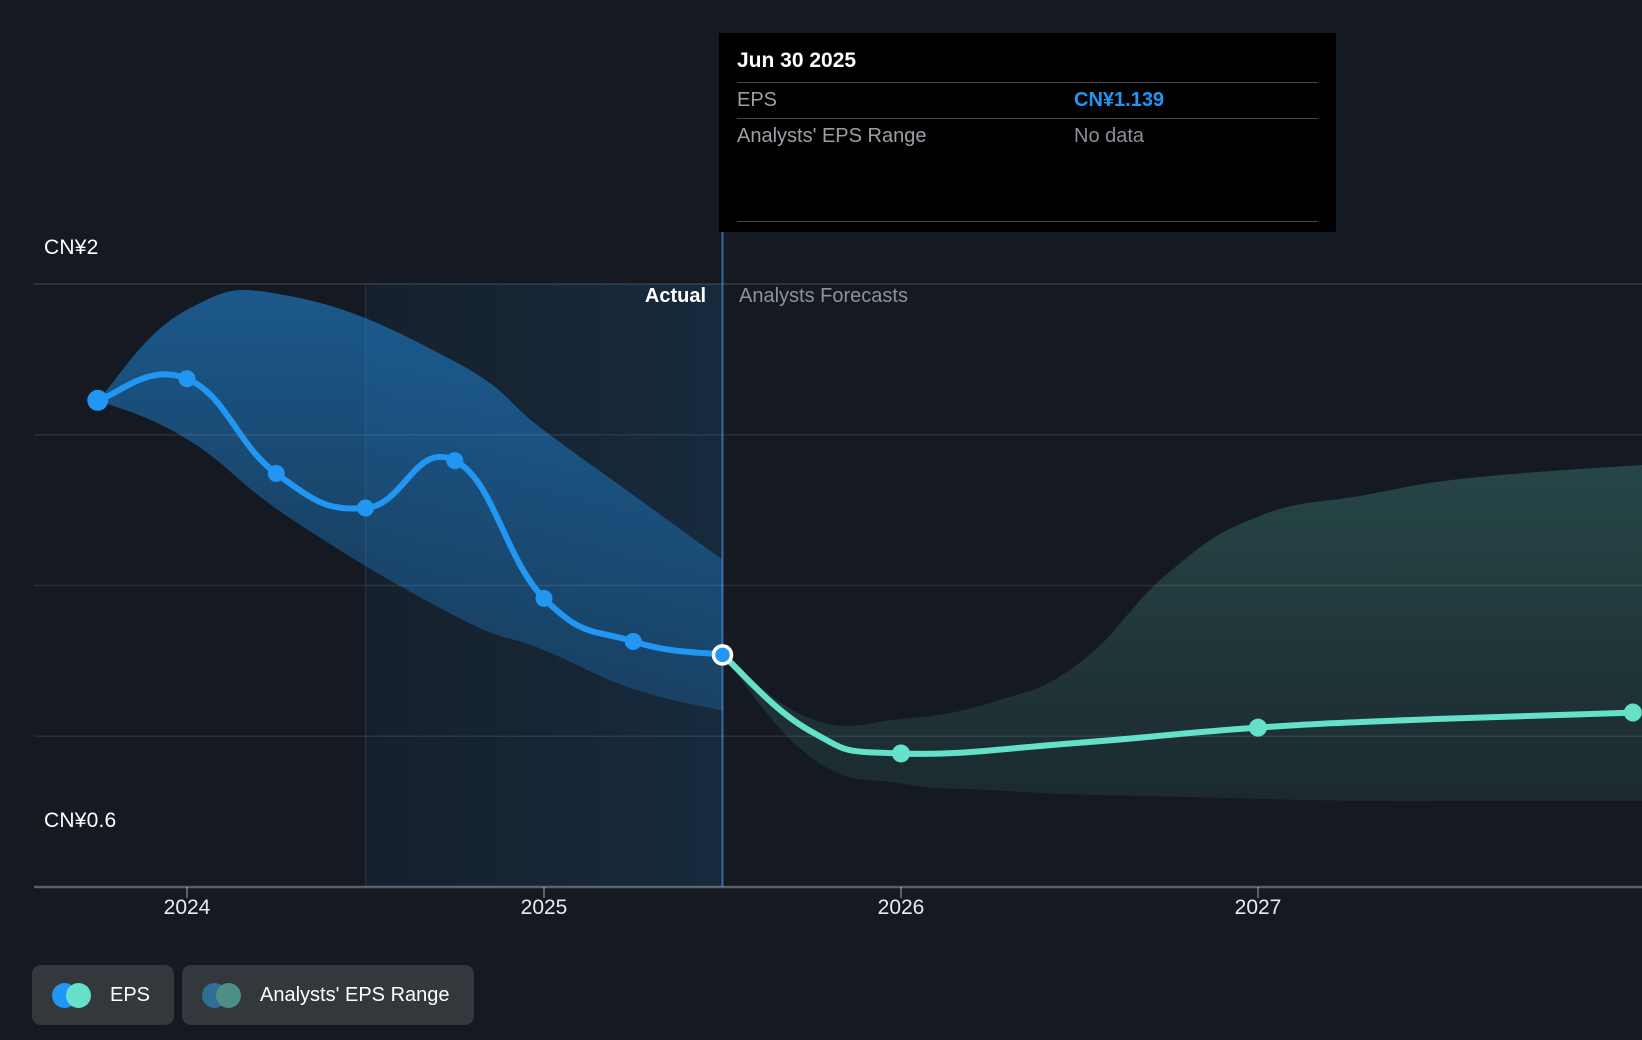 The width and height of the screenshot is (1642, 1040). Describe the element at coordinates (832, 136) in the screenshot. I see `tooltip-range-label: Analysts' EPS Range` at that location.